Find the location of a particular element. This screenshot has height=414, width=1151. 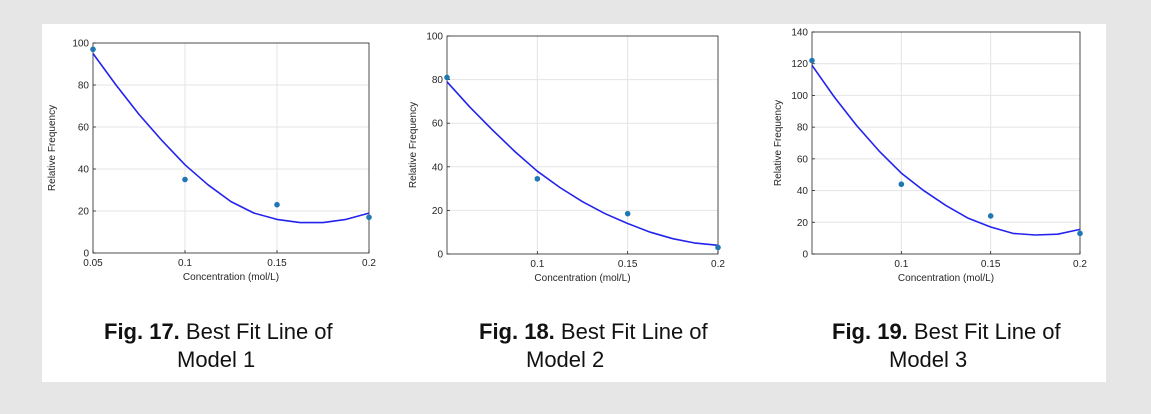

caption-fig-number: Fig. 17. is located at coordinates (142, 331).